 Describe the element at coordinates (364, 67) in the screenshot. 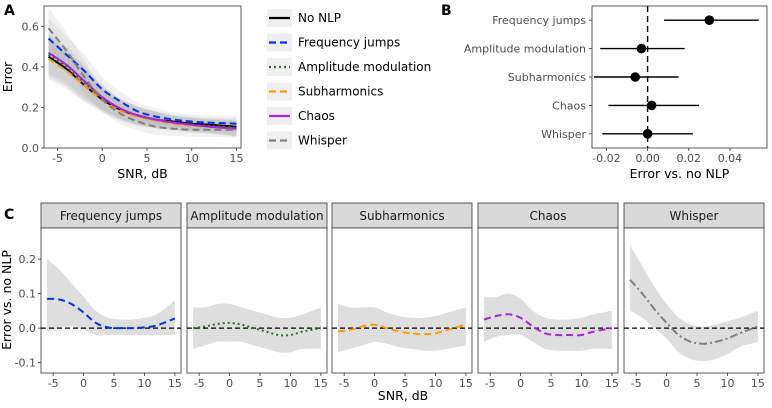

I see `legend-label-amplitude-modulation: Amplitude modulation` at that location.